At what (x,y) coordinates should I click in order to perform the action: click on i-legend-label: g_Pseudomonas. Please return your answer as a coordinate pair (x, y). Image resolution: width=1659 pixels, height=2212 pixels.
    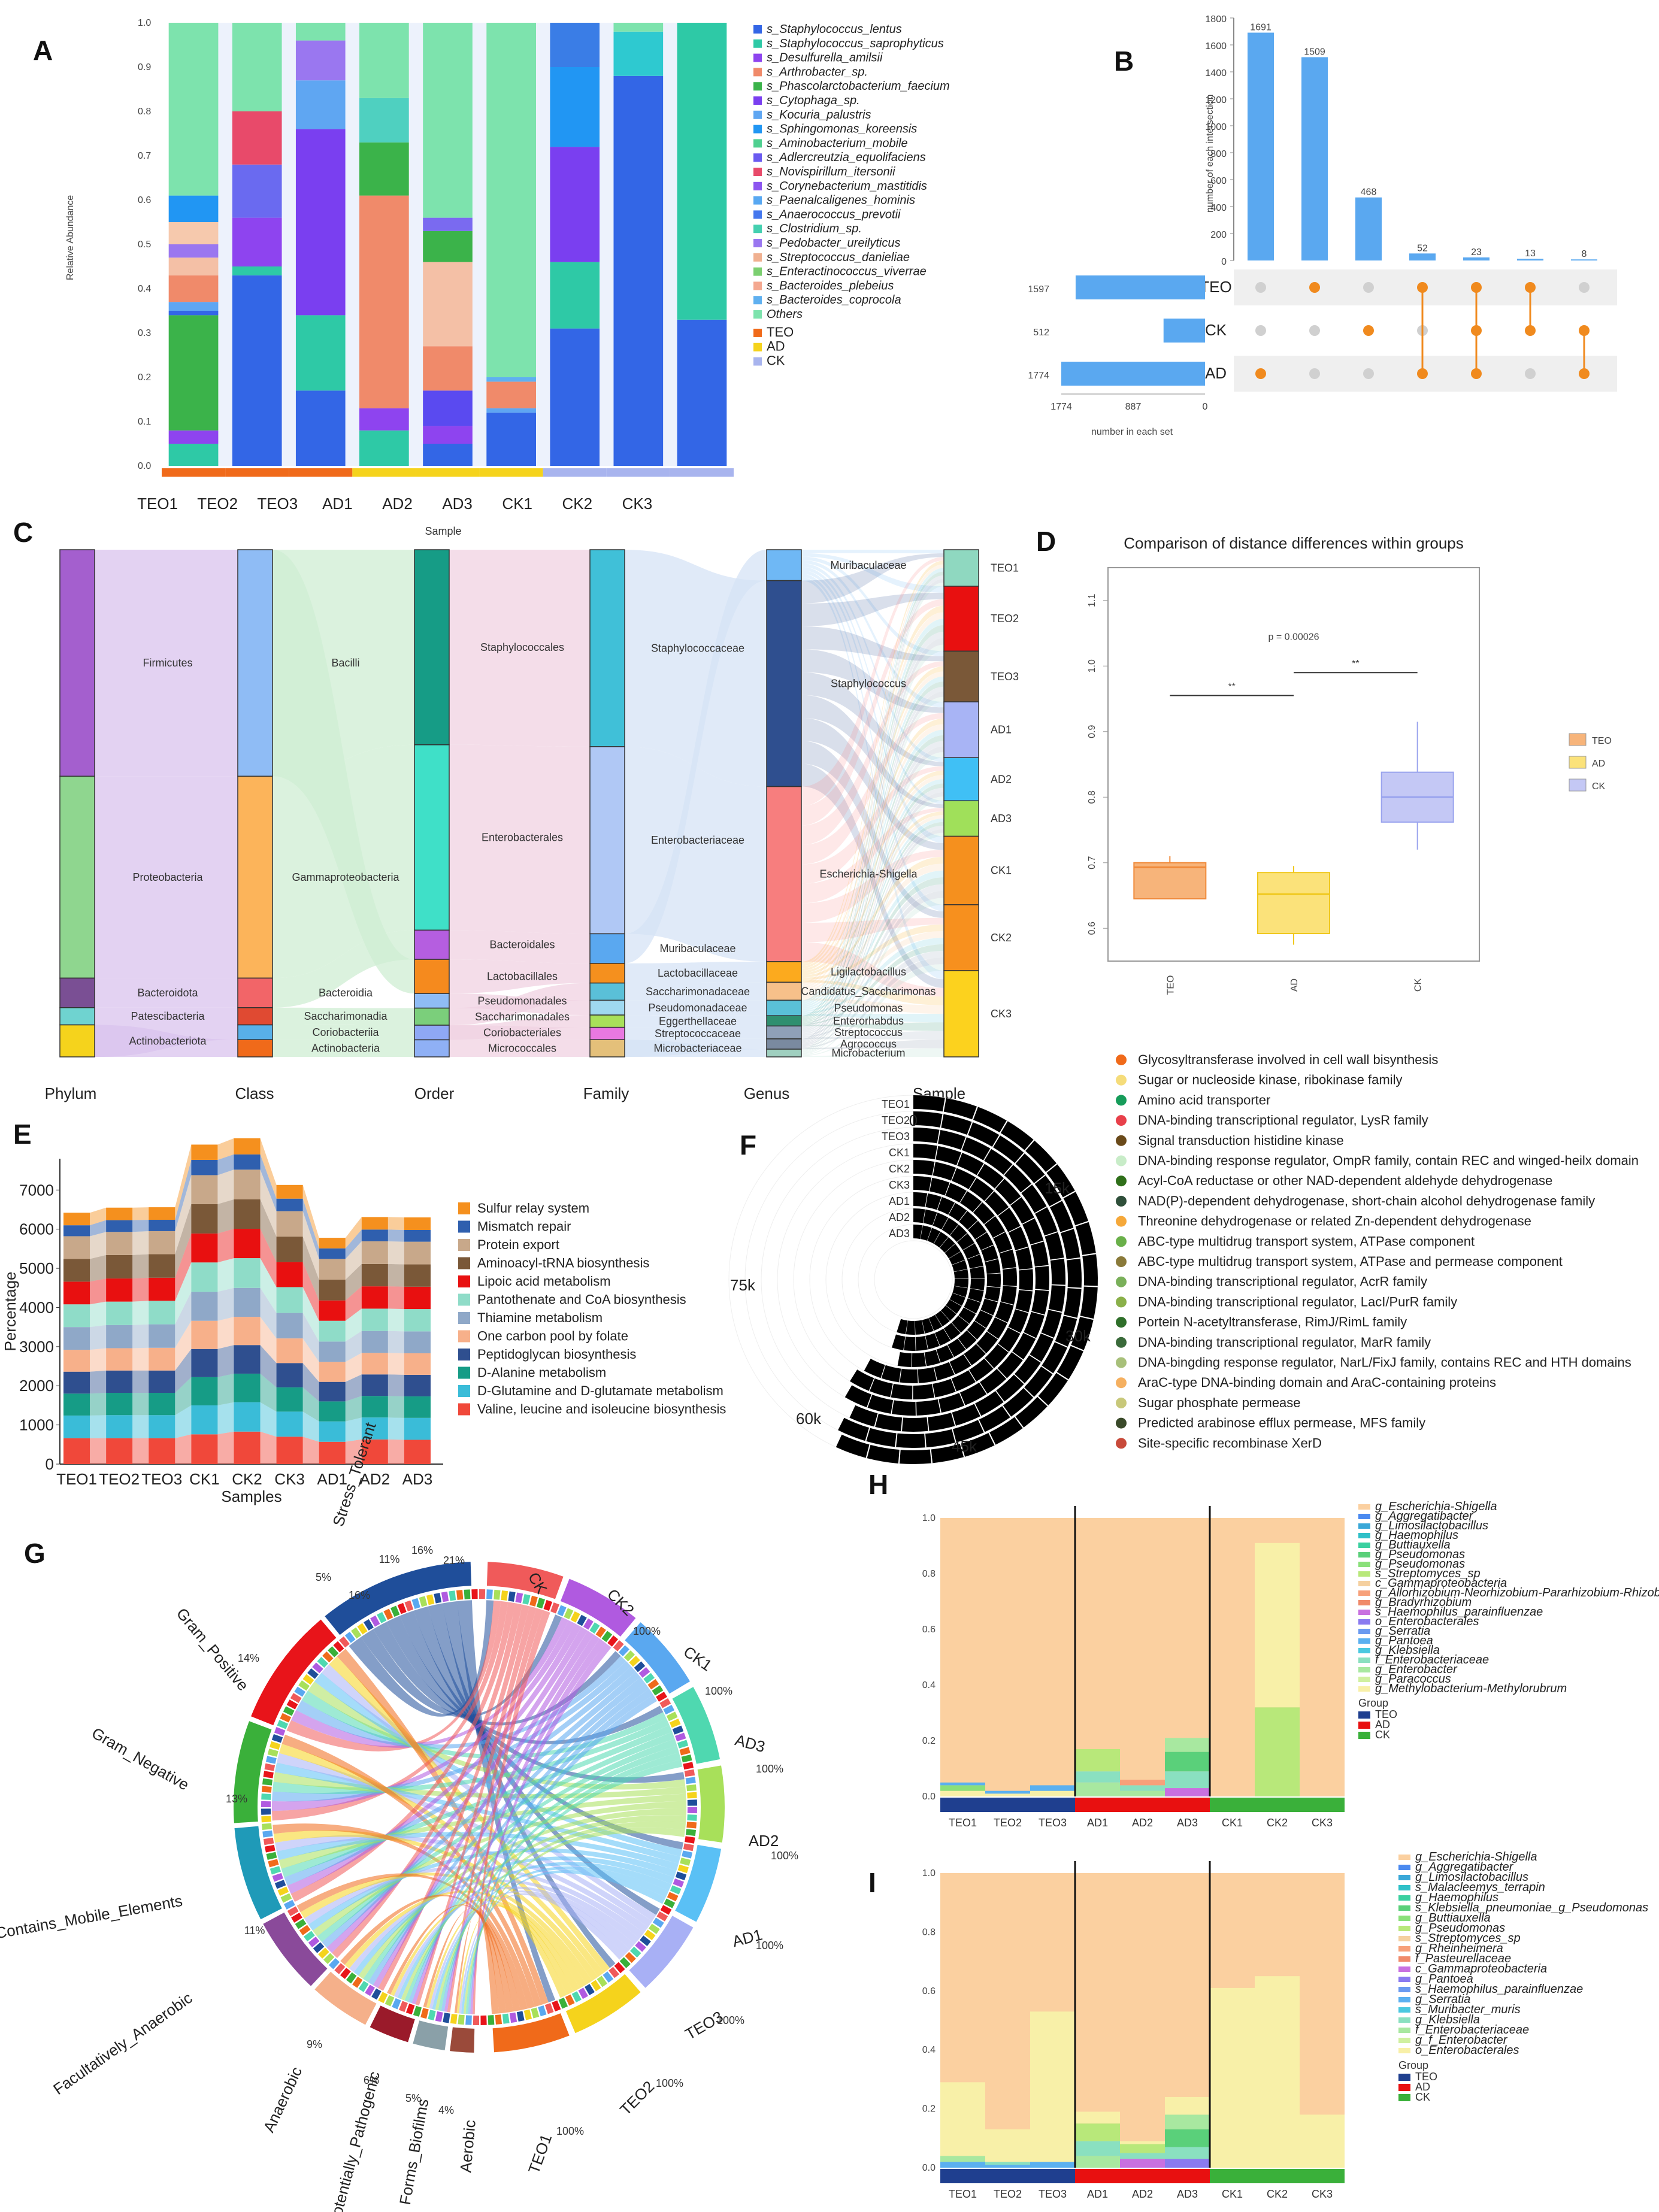
    Looking at the image, I should click on (1460, 1928).